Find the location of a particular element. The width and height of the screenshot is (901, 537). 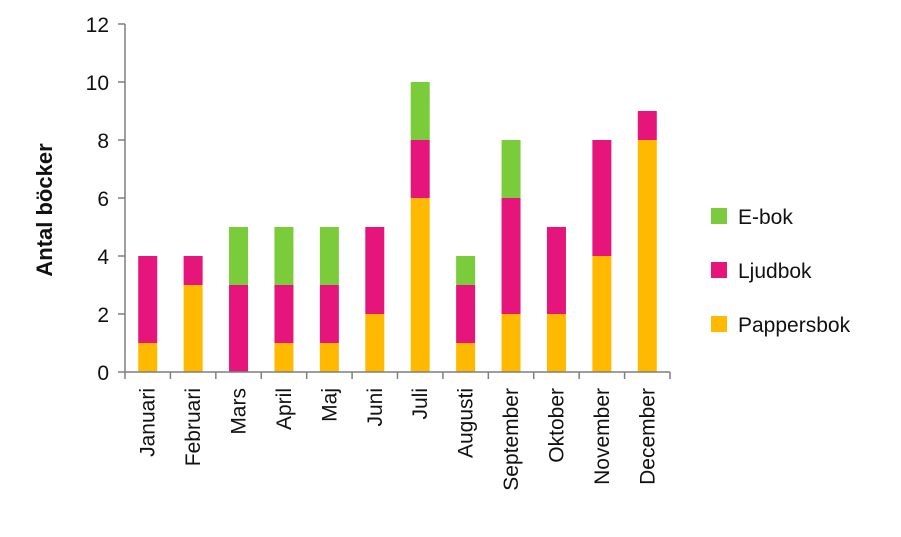

bar-ljudbok-augusti is located at coordinates (466, 314).